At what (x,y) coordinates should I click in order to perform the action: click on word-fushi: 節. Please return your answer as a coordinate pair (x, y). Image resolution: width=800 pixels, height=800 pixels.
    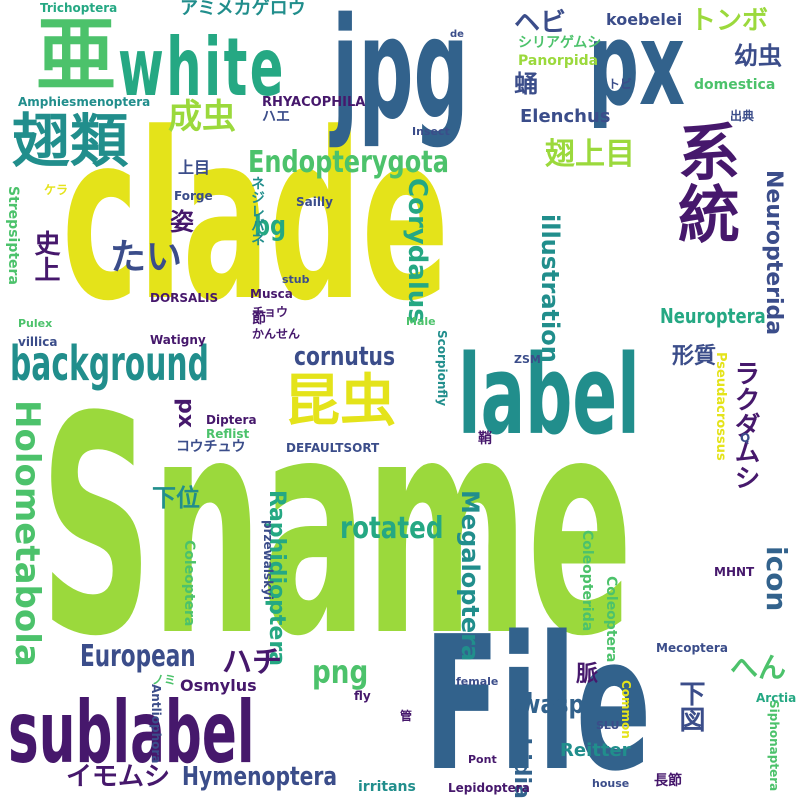
    Looking at the image, I should click on (259, 319).